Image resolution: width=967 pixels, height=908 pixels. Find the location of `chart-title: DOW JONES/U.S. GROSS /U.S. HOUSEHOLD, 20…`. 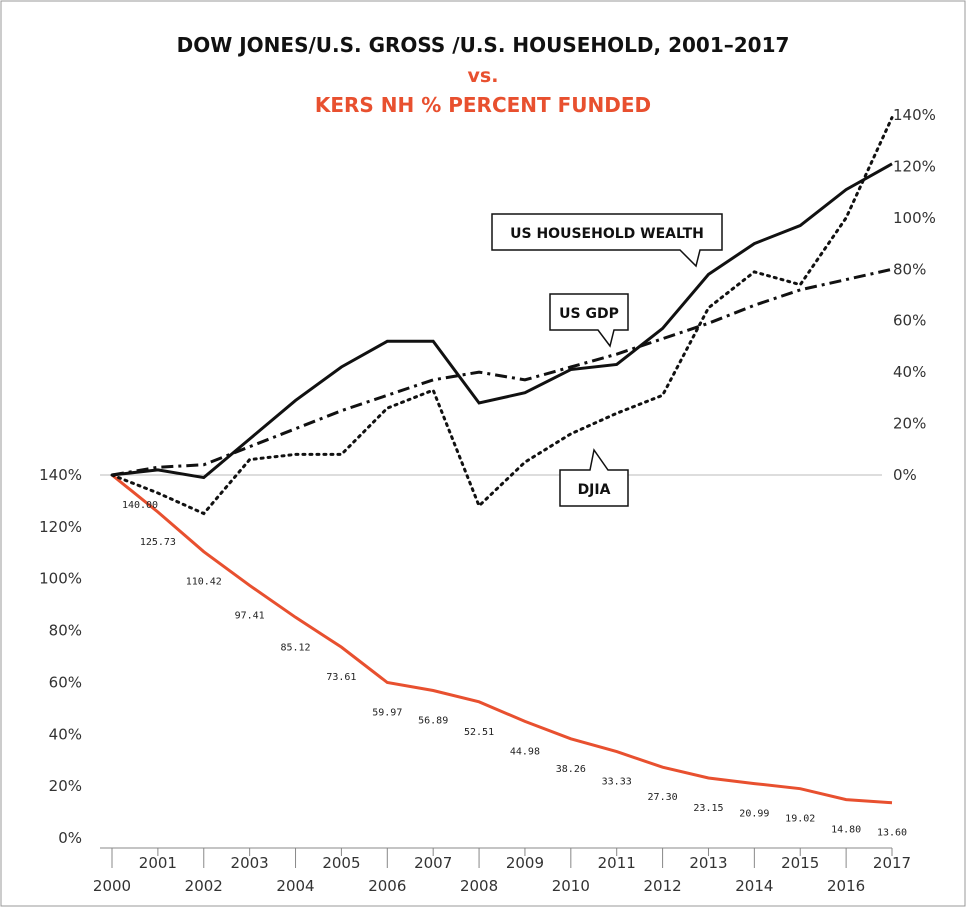

chart-title: DOW JONES/U.S. GROSS /U.S. HOUSEHOLD, 20… is located at coordinates (483, 45).